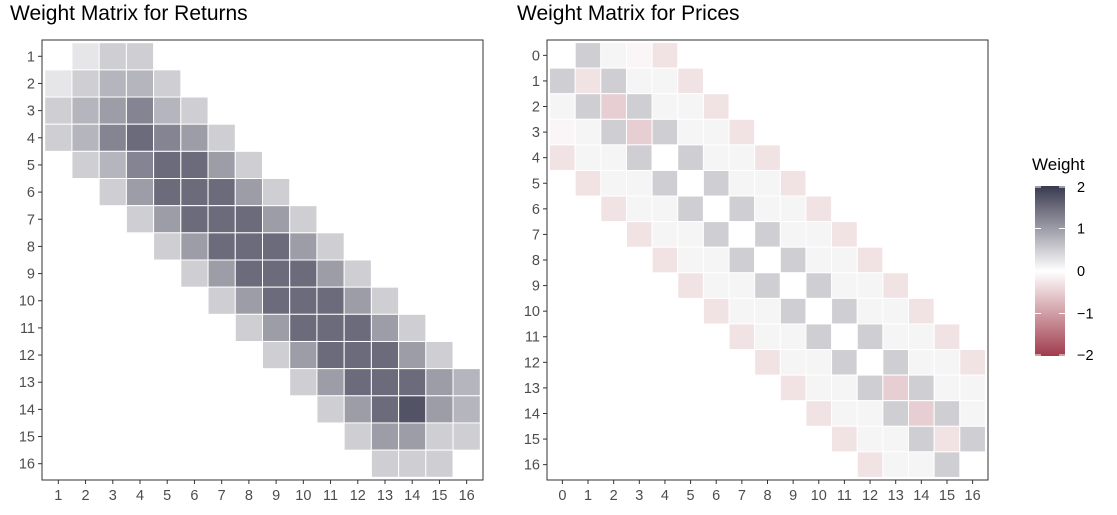 This screenshot has width=1117, height=515. What do you see at coordinates (31, 112) in the screenshot?
I see `returns-y-tick-label: 3` at bounding box center [31, 112].